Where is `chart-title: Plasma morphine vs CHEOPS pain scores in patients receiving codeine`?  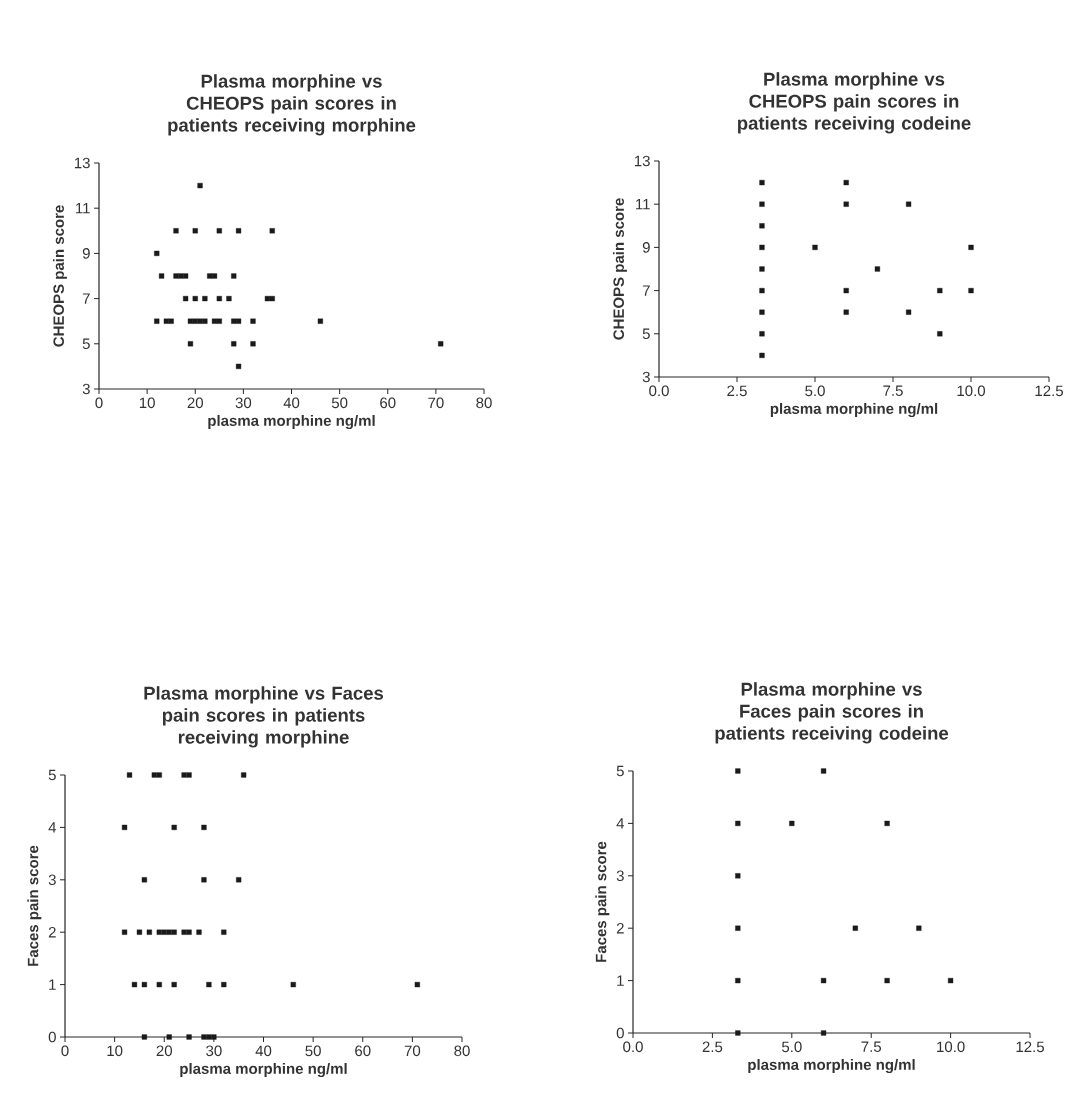 chart-title: Plasma morphine vs CHEOPS pain scores in patients receiving codeine is located at coordinates (854, 103).